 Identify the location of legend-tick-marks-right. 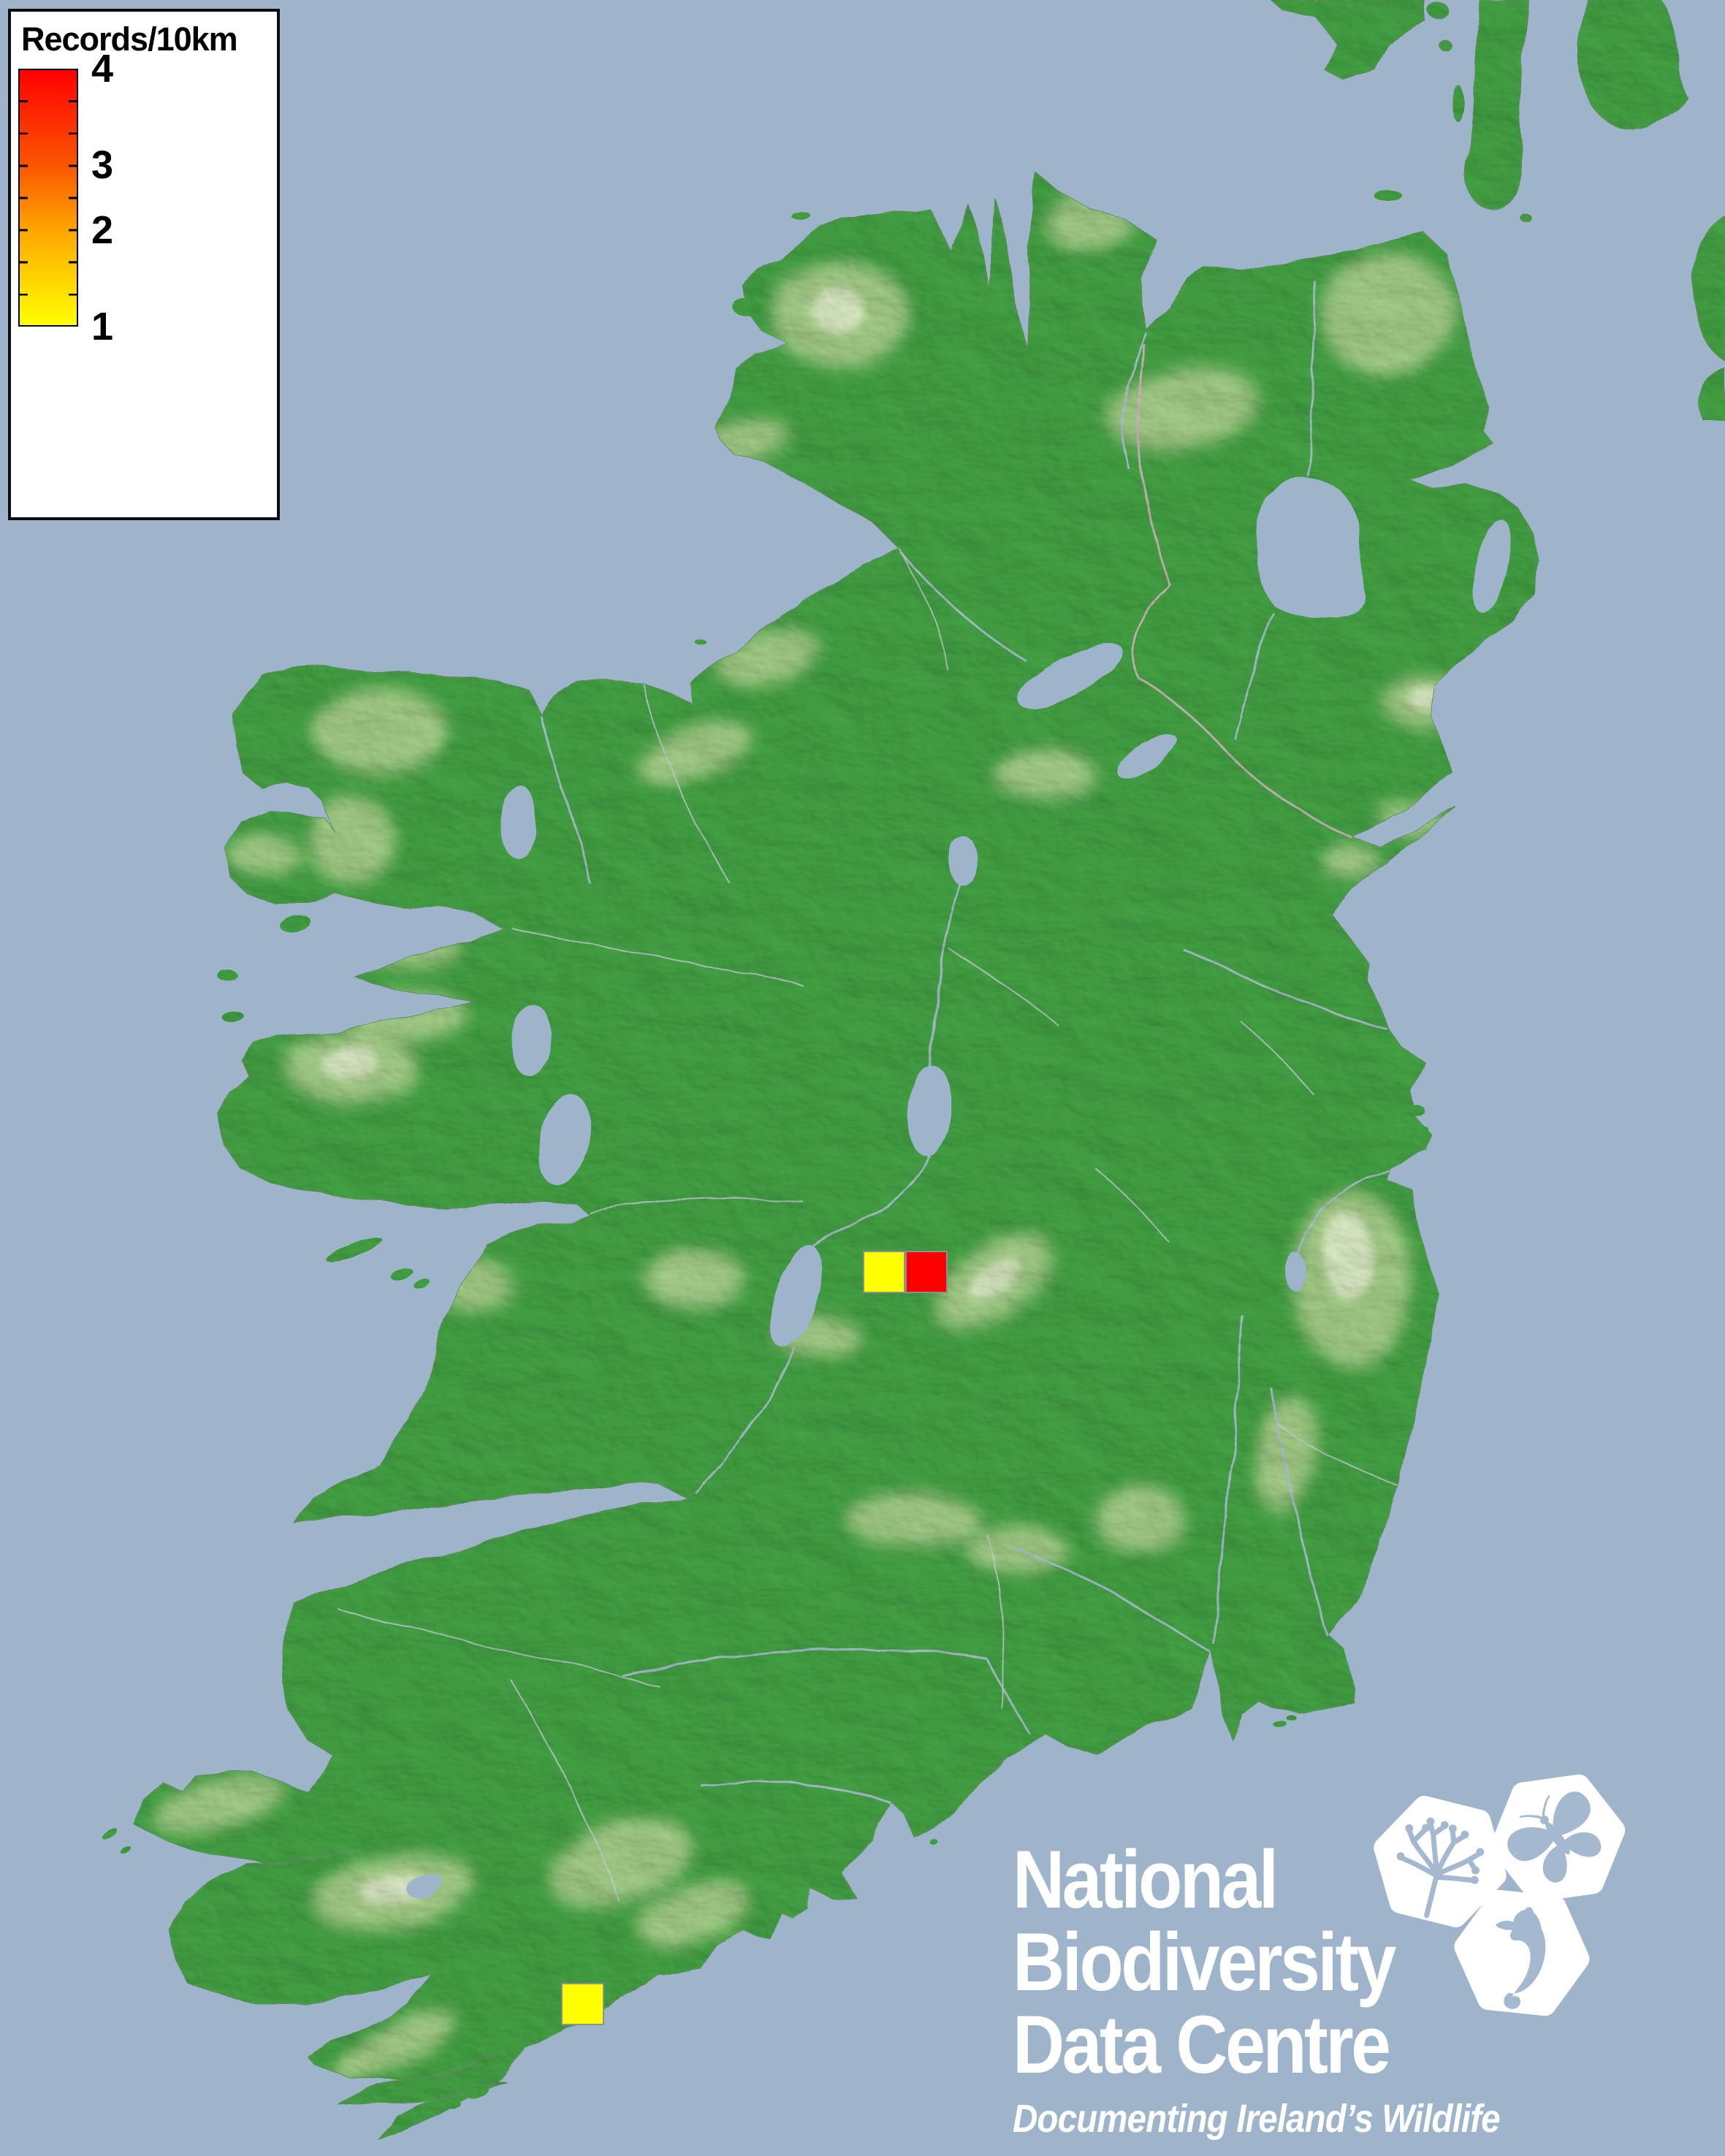
(73, 197).